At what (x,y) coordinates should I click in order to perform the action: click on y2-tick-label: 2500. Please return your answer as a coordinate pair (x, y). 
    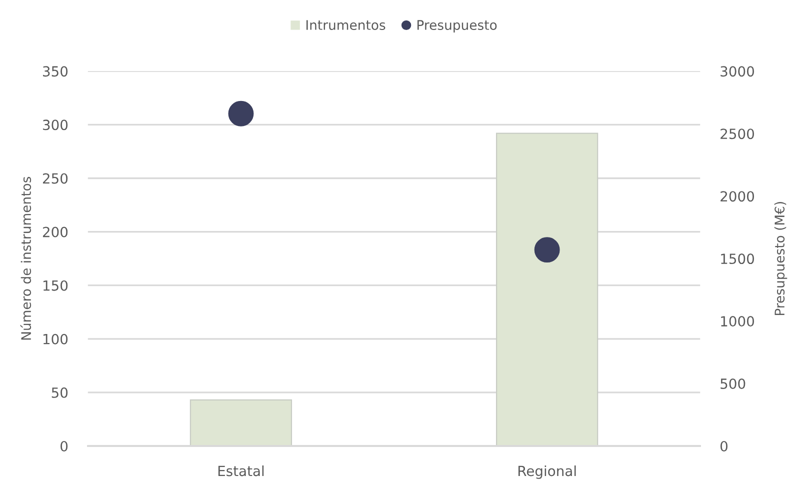
    Looking at the image, I should click on (737, 134).